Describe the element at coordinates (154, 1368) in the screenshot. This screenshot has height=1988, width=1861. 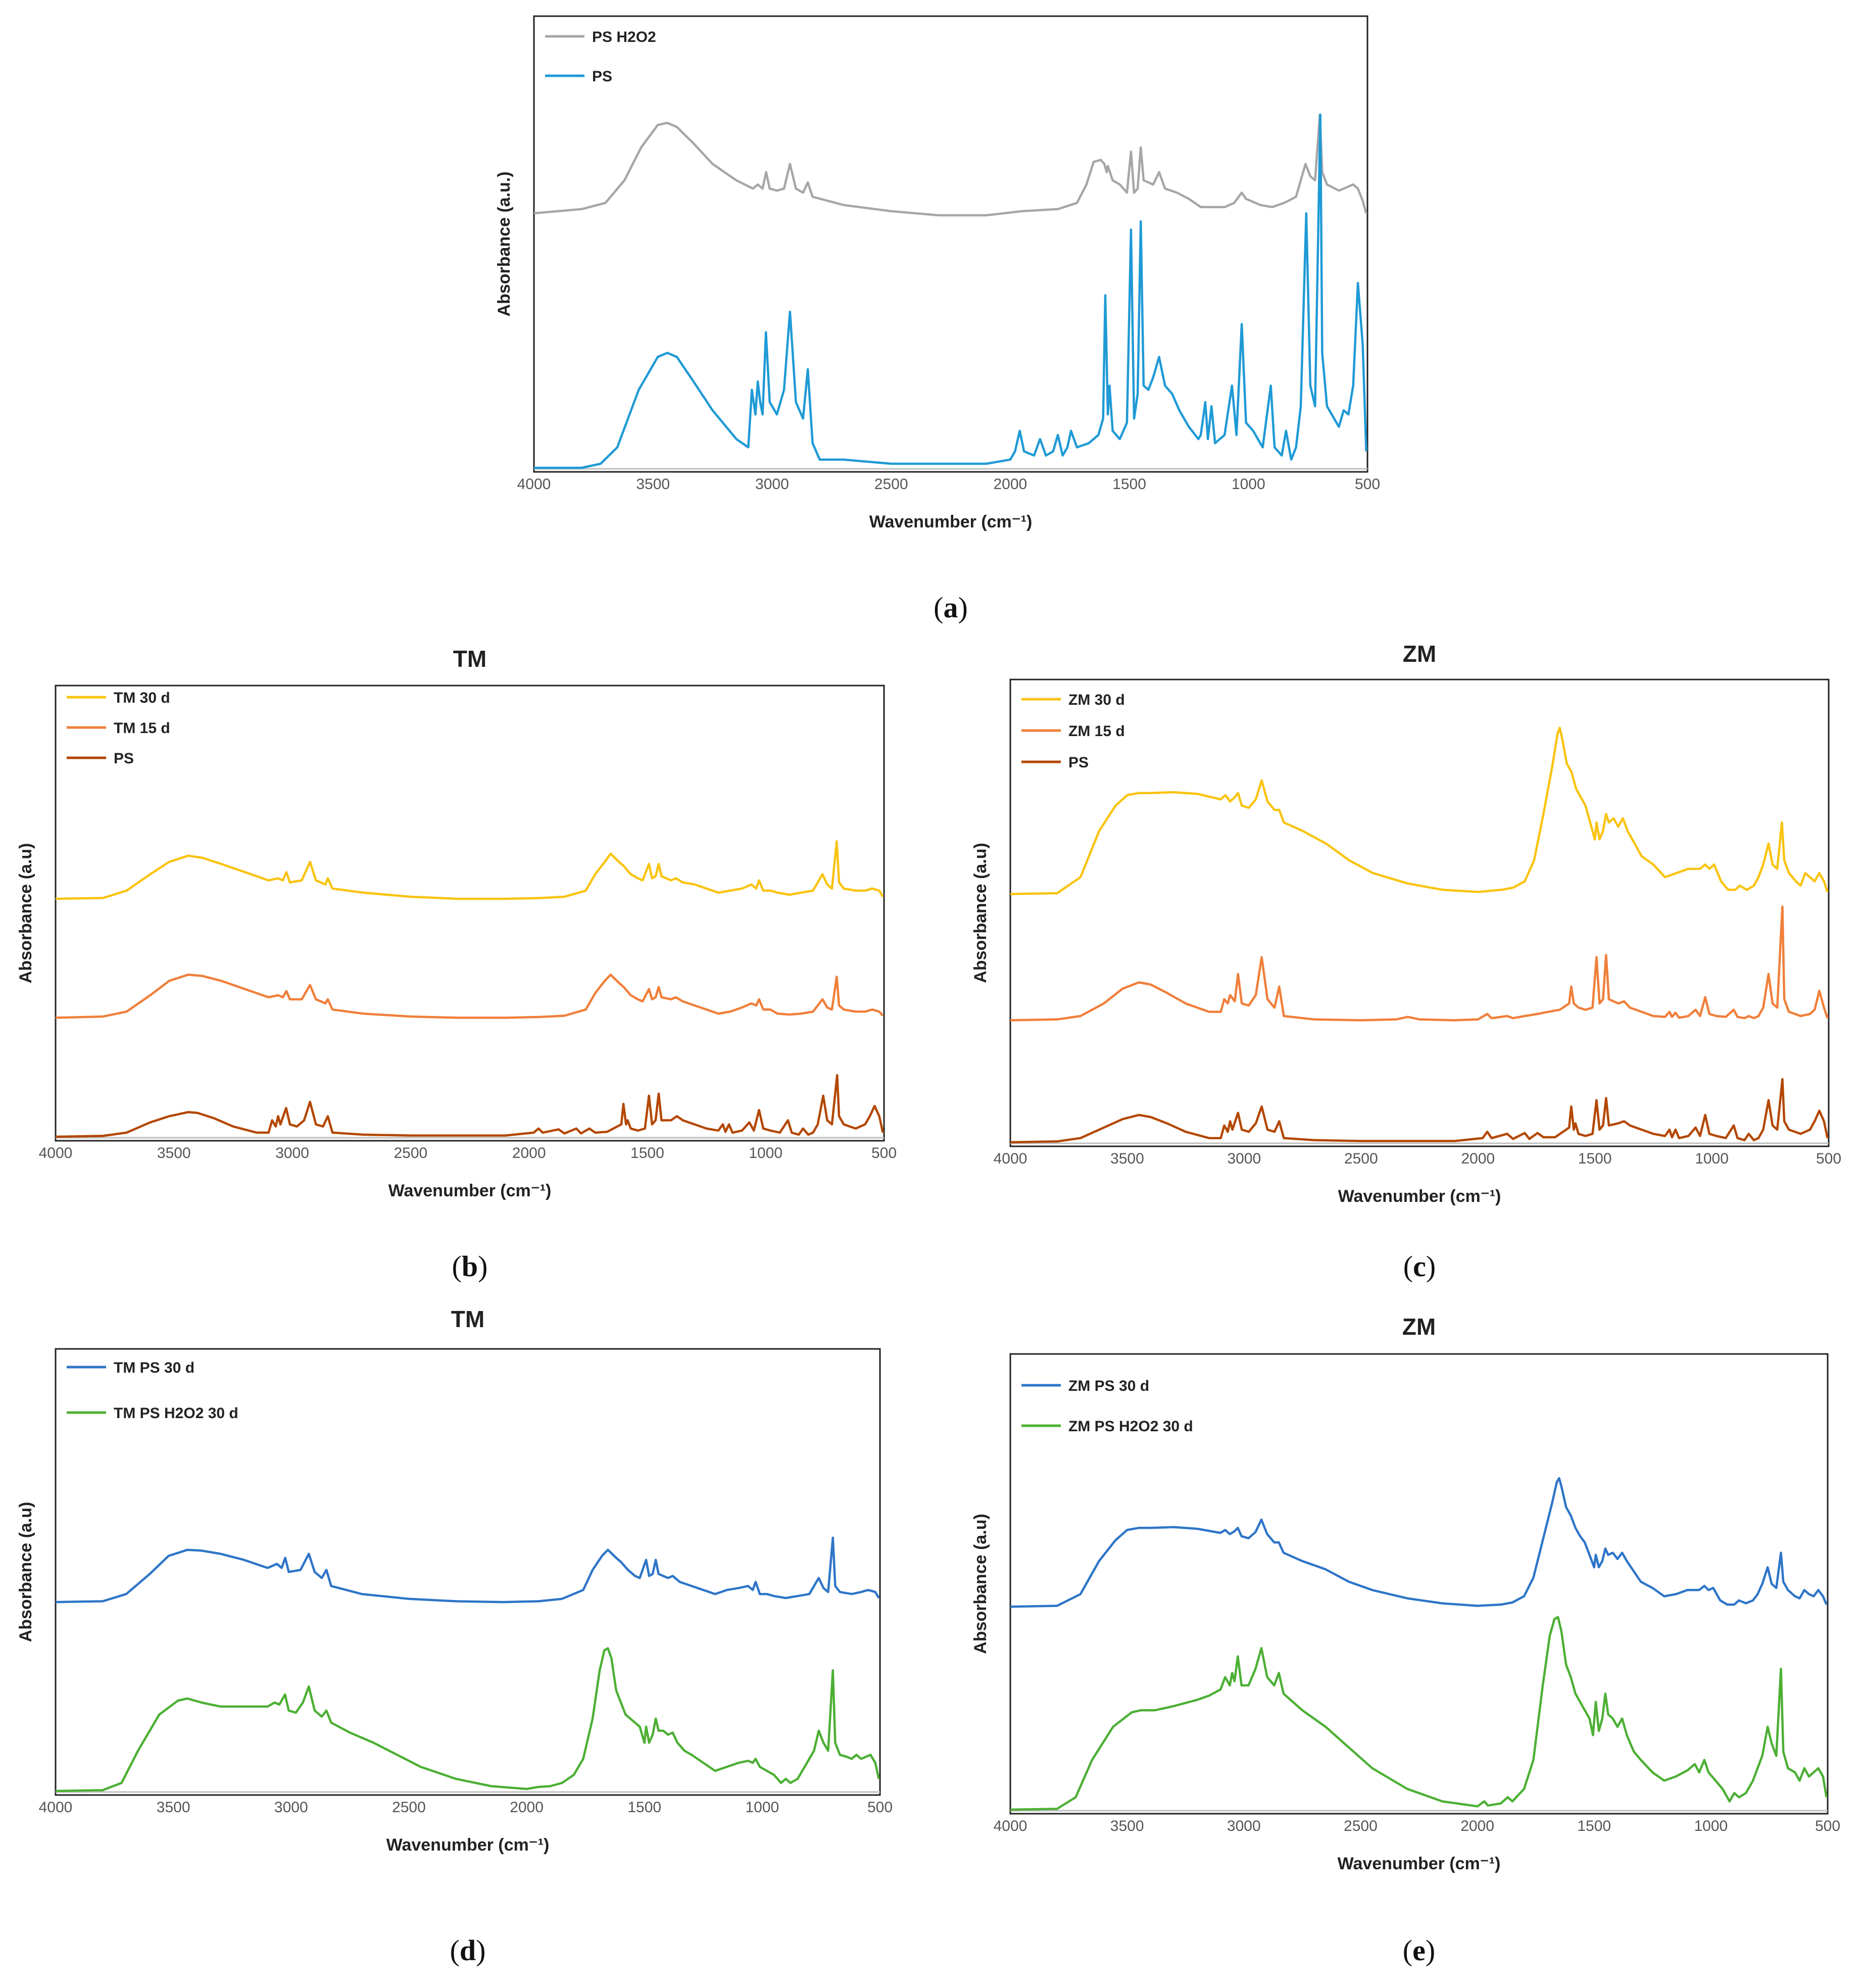
I see `legend-label: TM PS 30 d` at that location.